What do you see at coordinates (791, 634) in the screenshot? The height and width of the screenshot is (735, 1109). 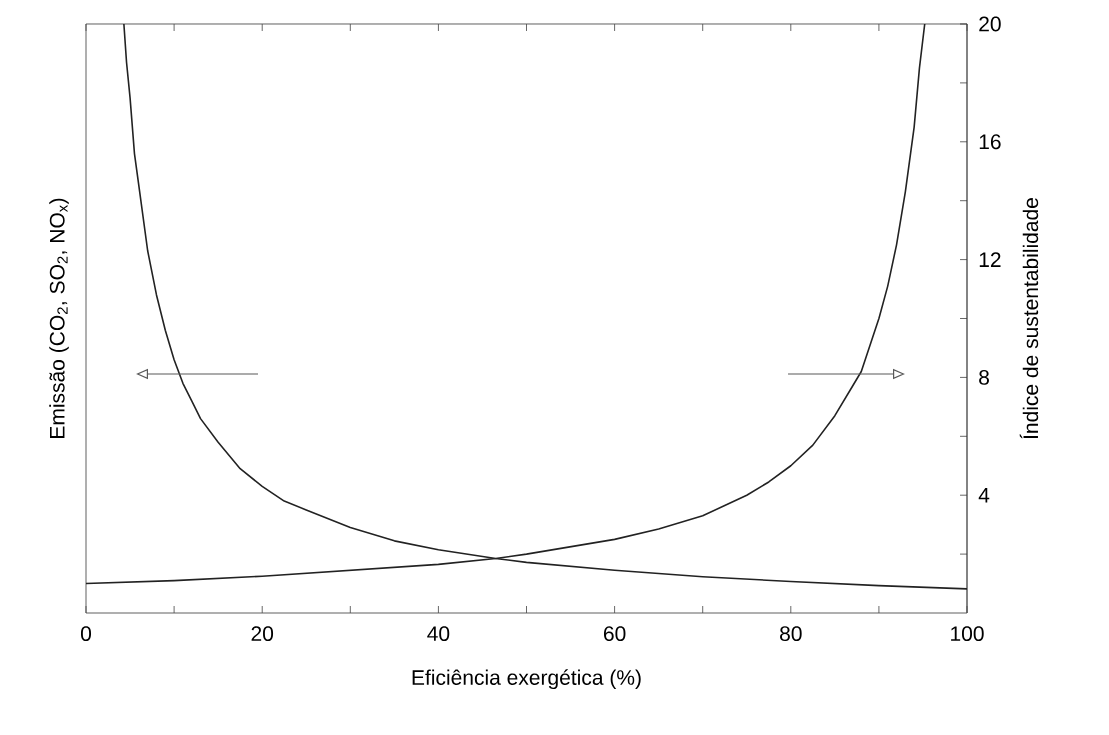 I see `x-tick-label: 80` at bounding box center [791, 634].